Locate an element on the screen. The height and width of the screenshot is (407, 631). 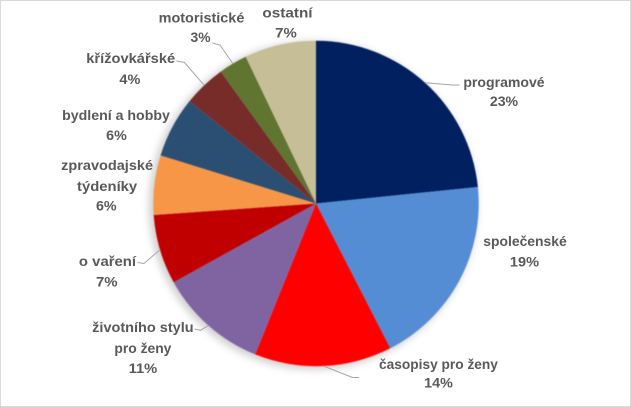
svg-text: programové is located at coordinates (504, 82).